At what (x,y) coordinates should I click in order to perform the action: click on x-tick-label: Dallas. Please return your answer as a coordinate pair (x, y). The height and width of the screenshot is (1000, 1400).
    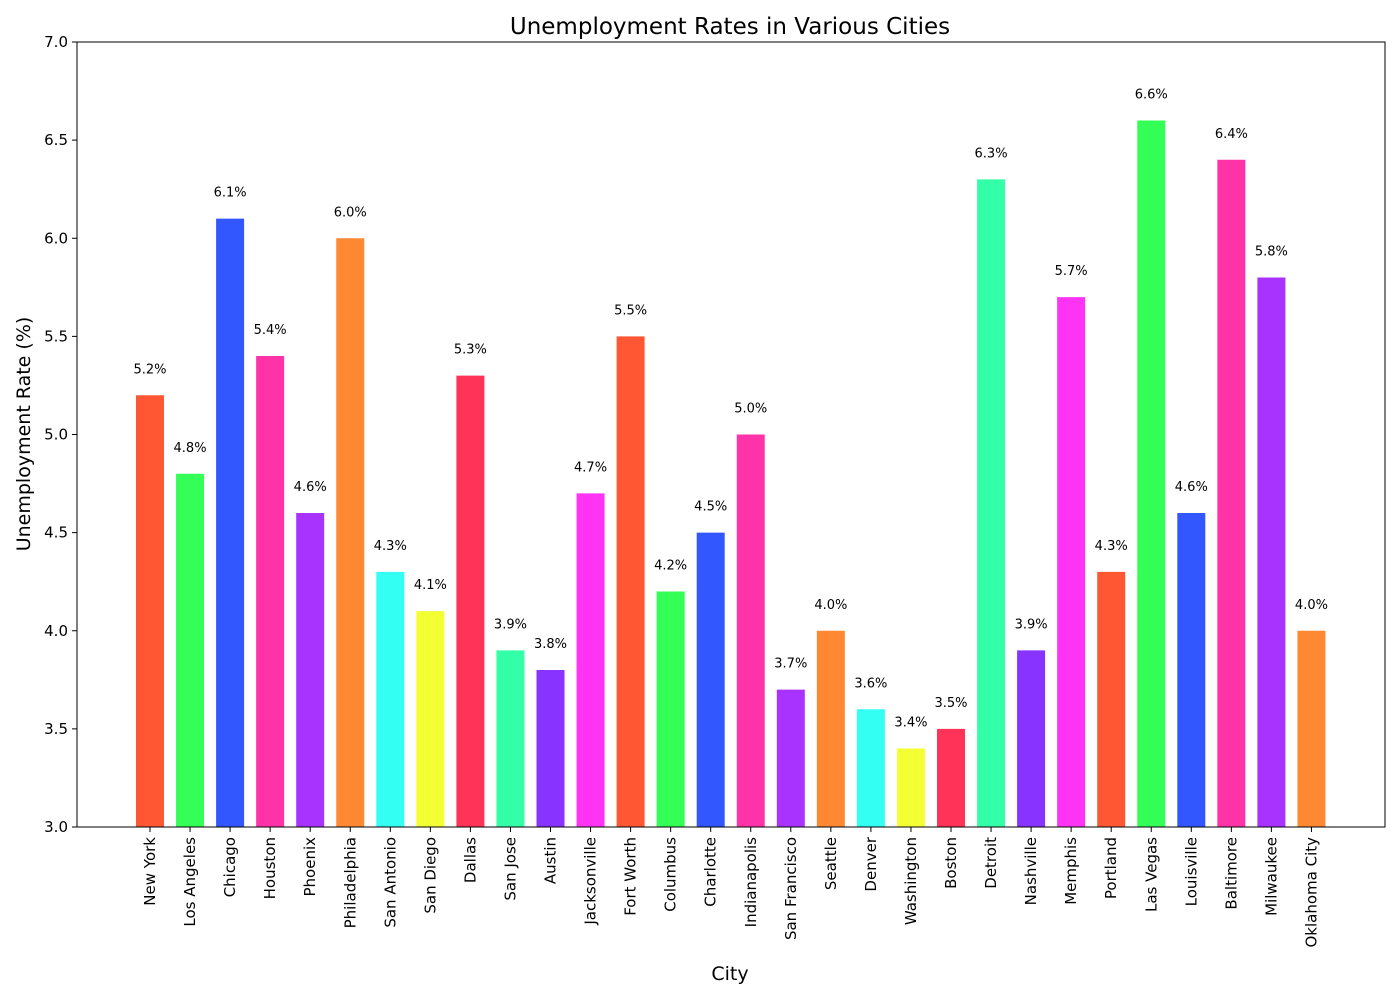
    Looking at the image, I should click on (470, 860).